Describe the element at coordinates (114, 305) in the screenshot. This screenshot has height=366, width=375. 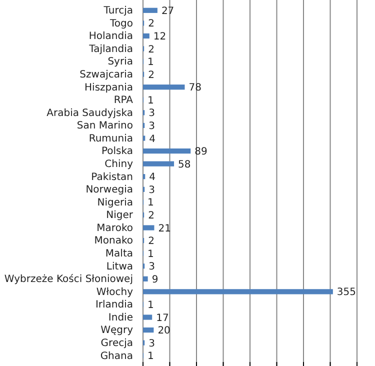
I see `y-tick-label: Irlandia` at that location.